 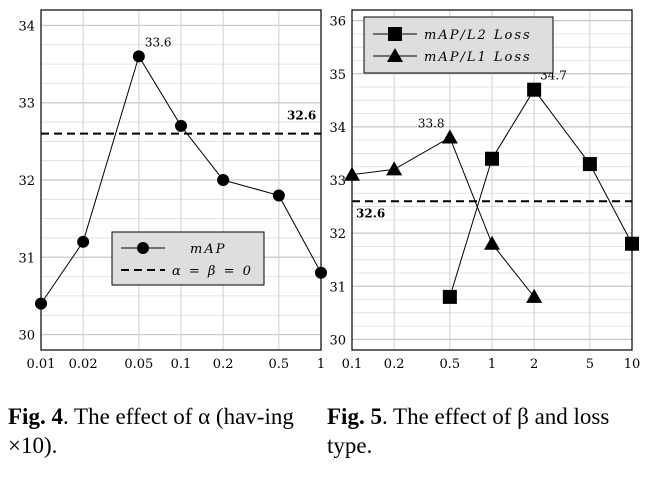 What do you see at coordinates (478, 57) in the screenshot?
I see `legend-label: mAP/L1 Loss` at bounding box center [478, 57].